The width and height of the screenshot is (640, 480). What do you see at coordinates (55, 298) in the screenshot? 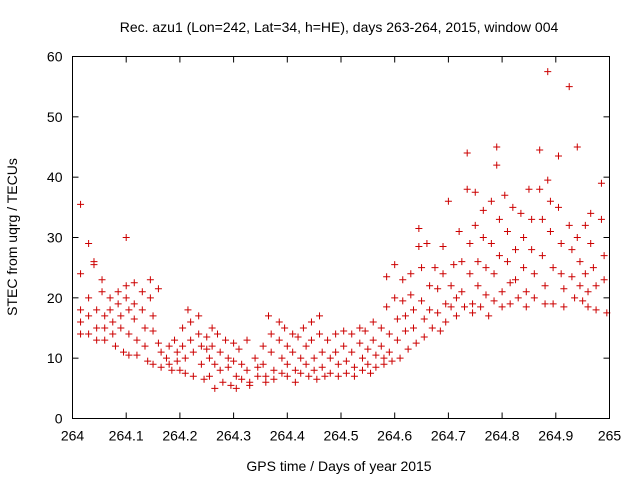
I see `y-tick-label: 20` at bounding box center [55, 298].